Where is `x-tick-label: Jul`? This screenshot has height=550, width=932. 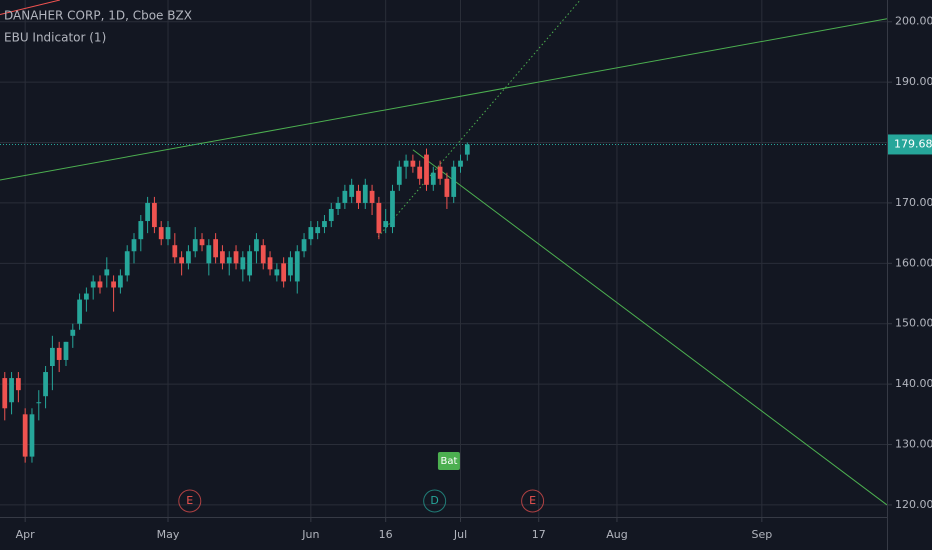 x-tick-label: Jul is located at coordinates (460, 534).